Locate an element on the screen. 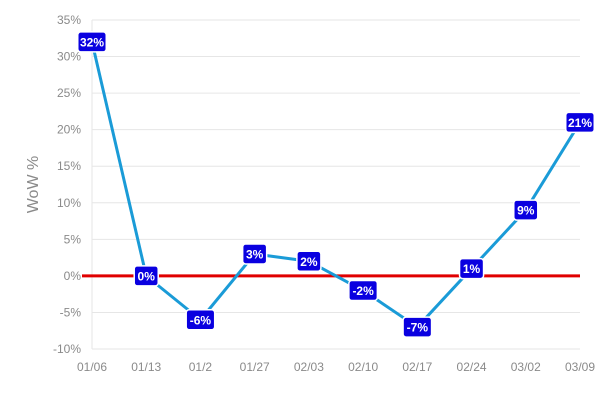 This screenshot has width=600, height=400. x-tick-label: 02/24 is located at coordinates (472, 367).